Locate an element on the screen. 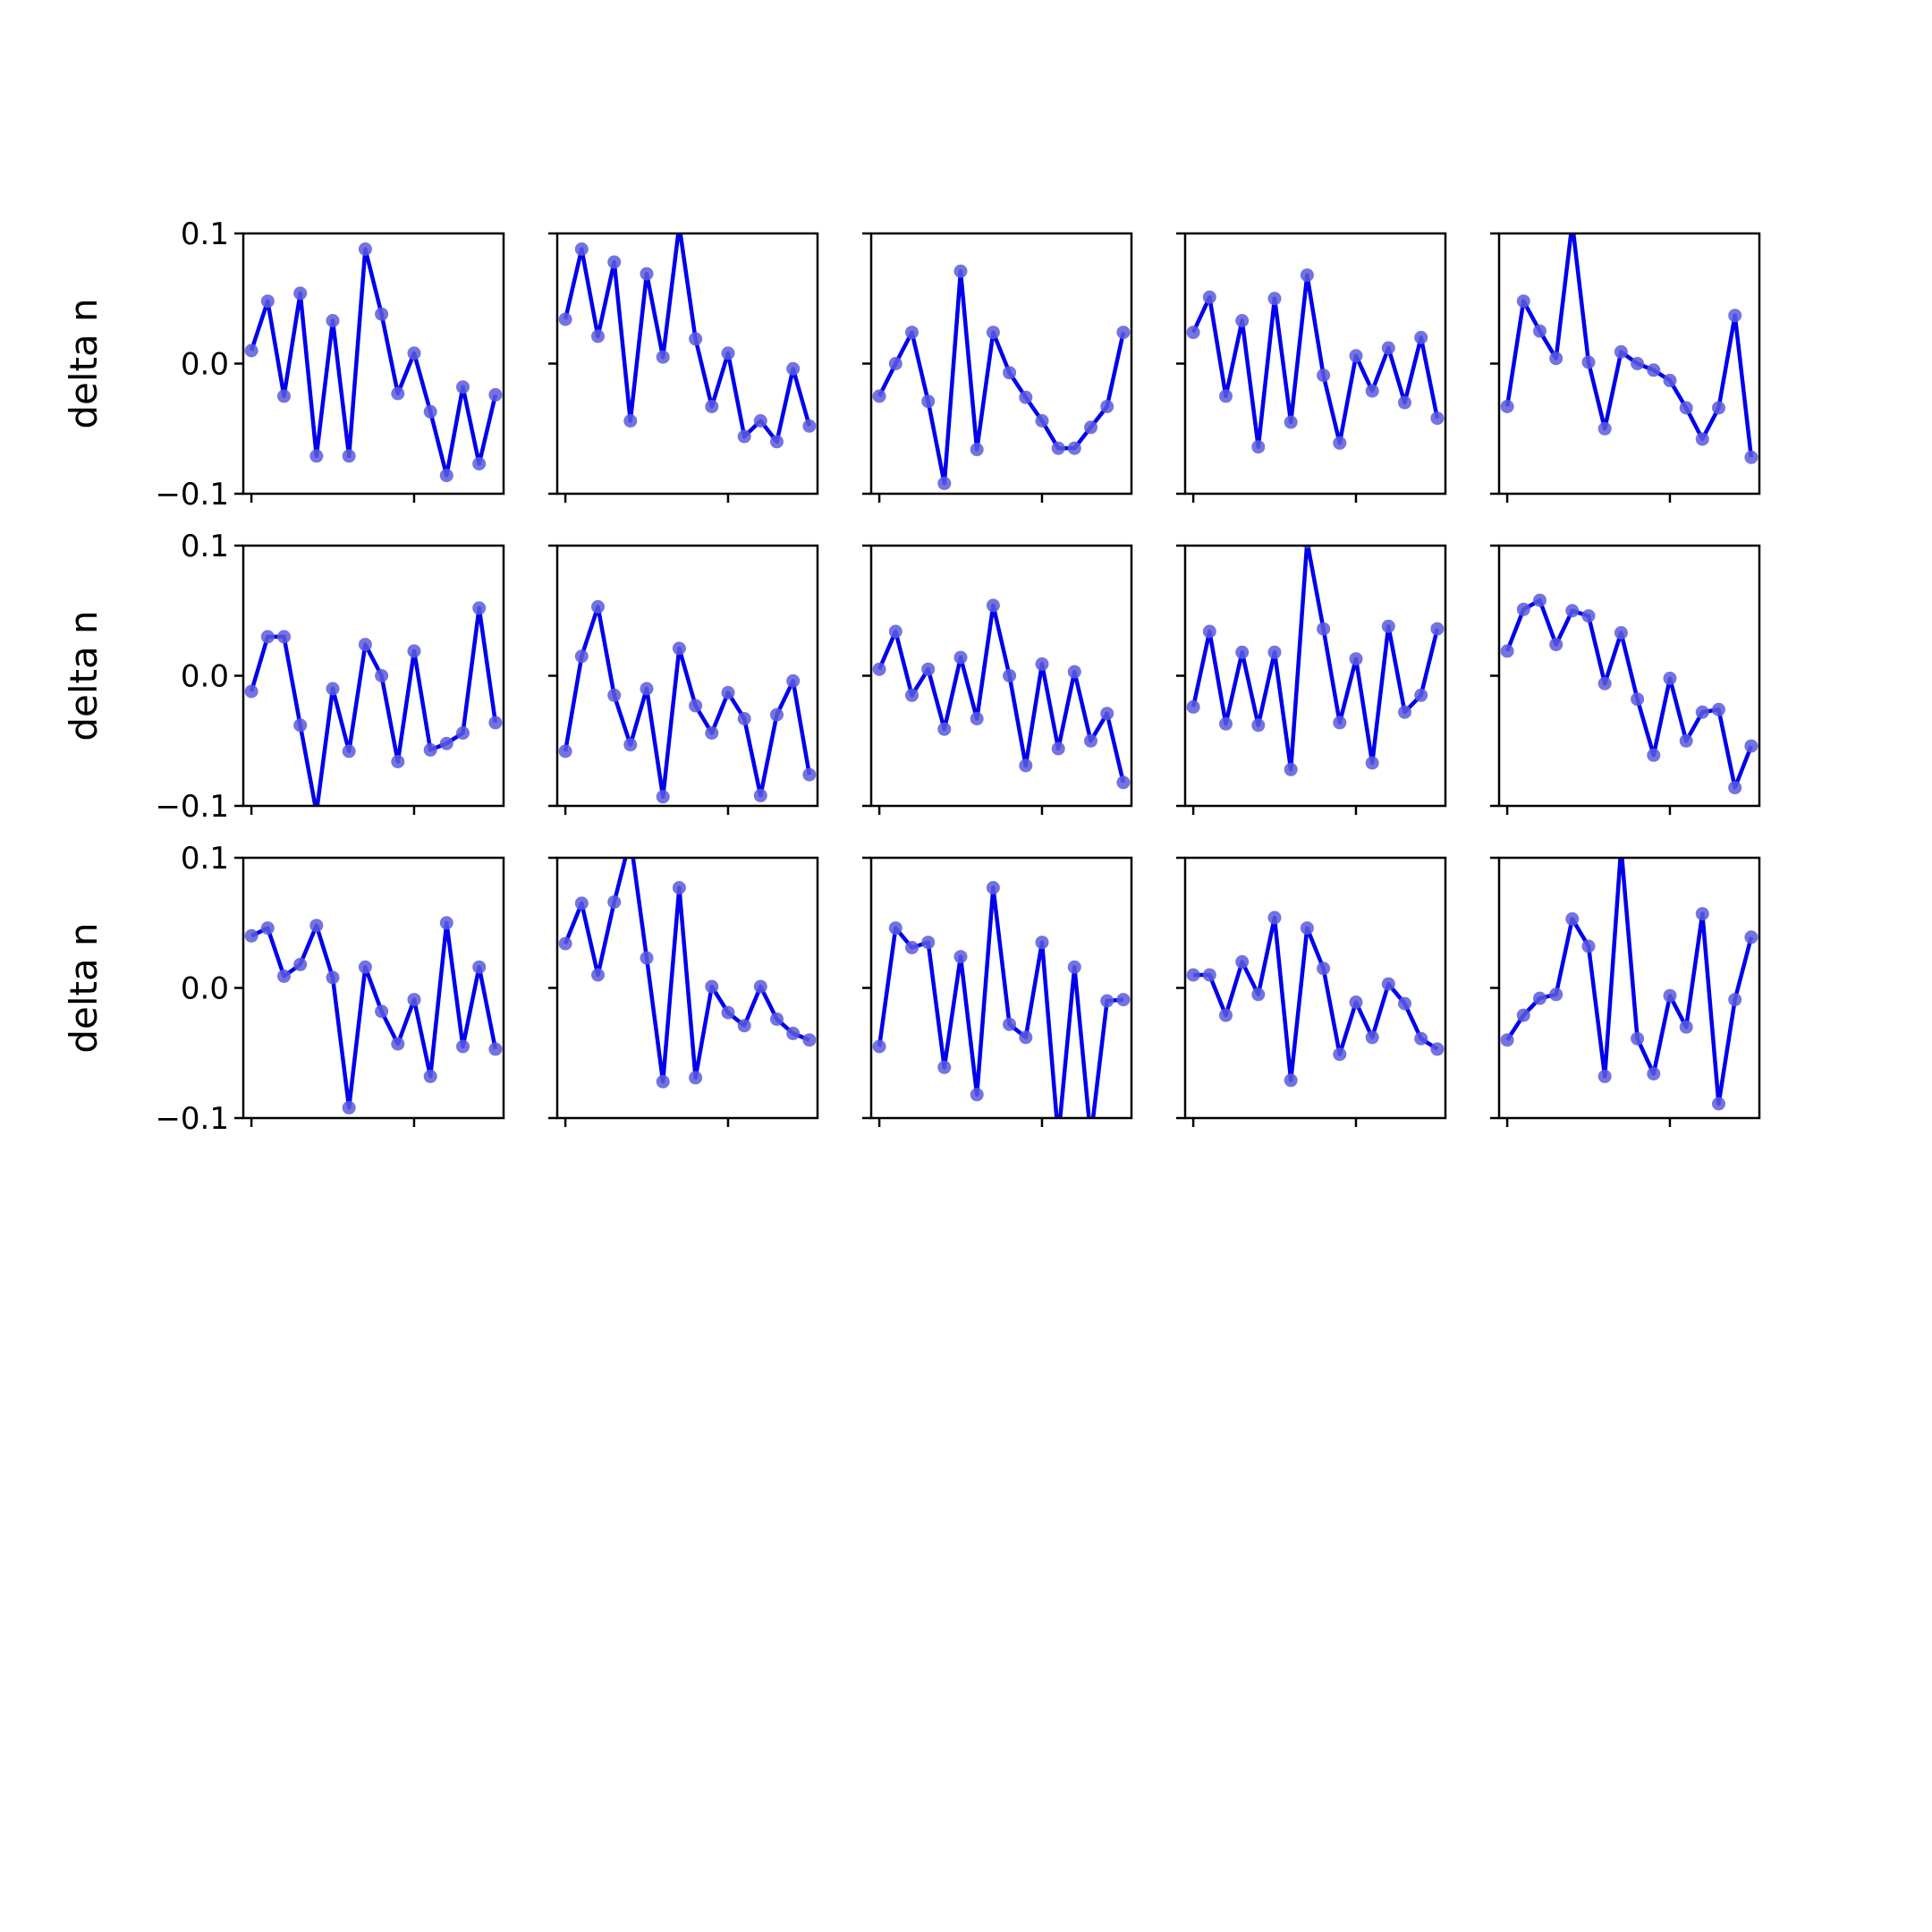  panel-11: 0.1 0.0 −0.1 delta n is located at coordinates (283, 989).